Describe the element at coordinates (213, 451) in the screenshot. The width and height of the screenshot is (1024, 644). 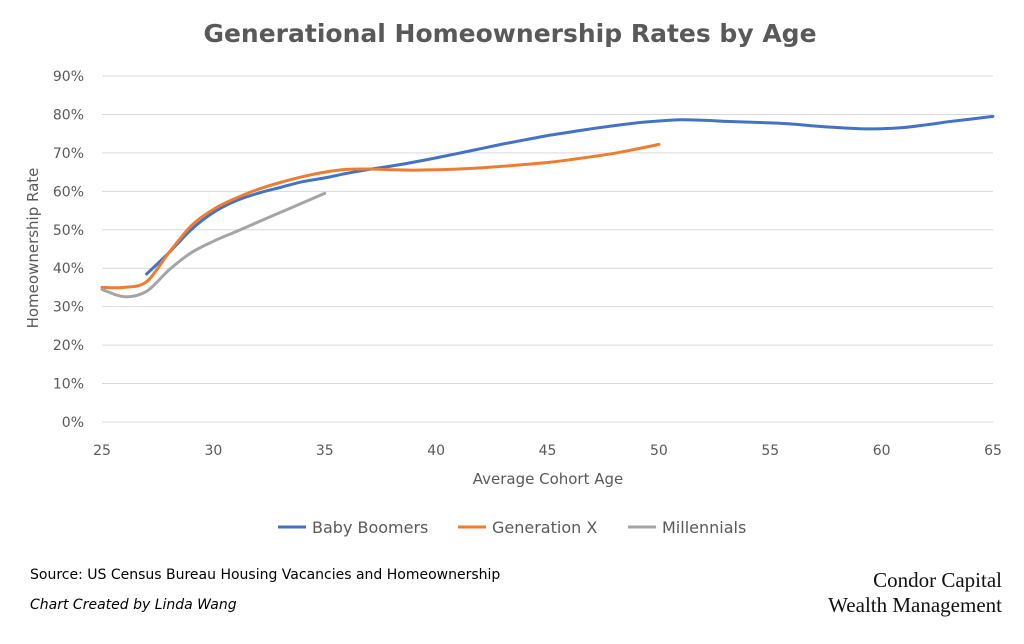
I see `x-tick-label: 30` at that location.